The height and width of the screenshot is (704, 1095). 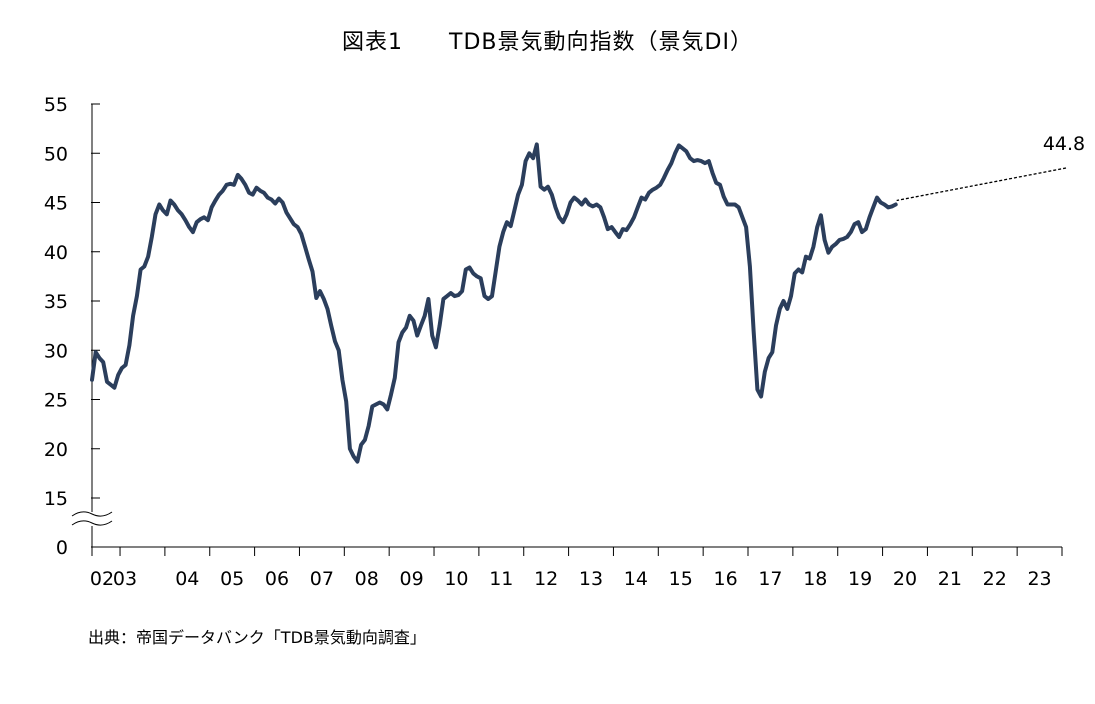 What do you see at coordinates (102, 579) in the screenshot?
I see `x-tick-label: 02` at bounding box center [102, 579].